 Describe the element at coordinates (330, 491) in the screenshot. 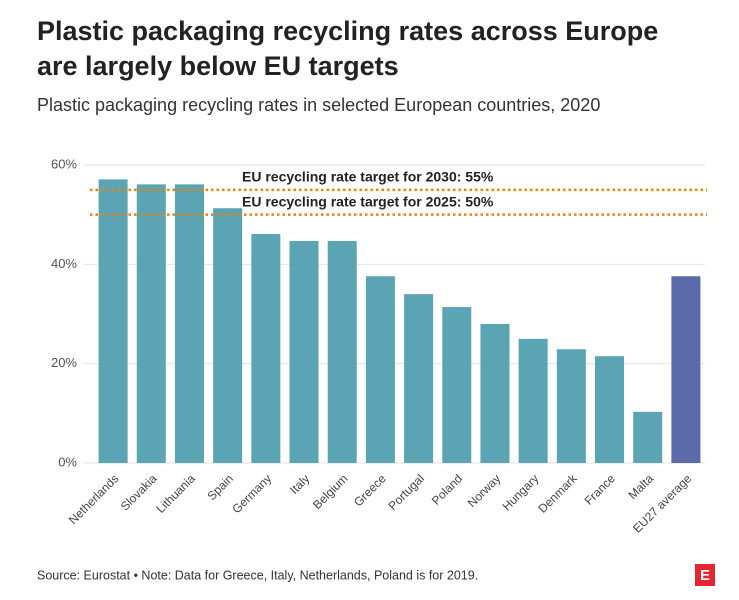

I see `x-tick-label: Belgium` at that location.